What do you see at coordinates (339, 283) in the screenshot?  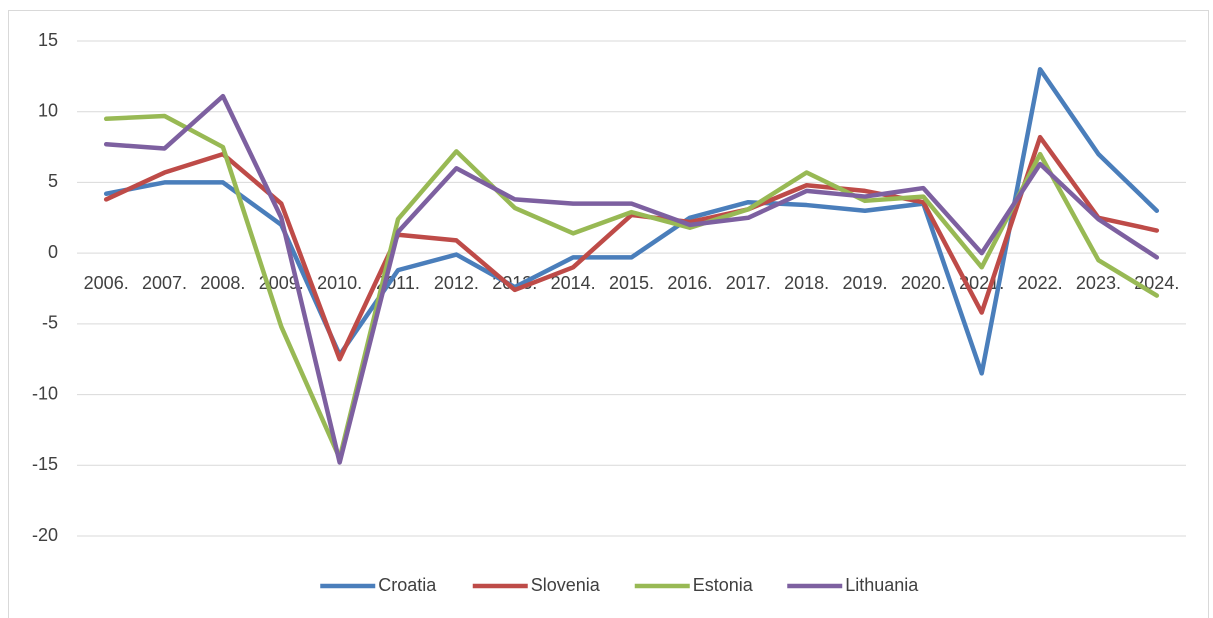 I see `x-tick-label: 2010.` at bounding box center [339, 283].